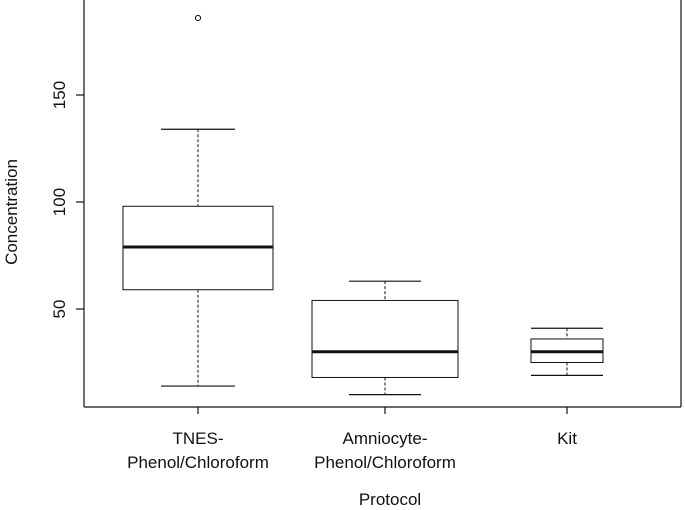 The image size is (685, 510). Describe the element at coordinates (11, 212) in the screenshot. I see `y-axis-title: Concentration` at that location.